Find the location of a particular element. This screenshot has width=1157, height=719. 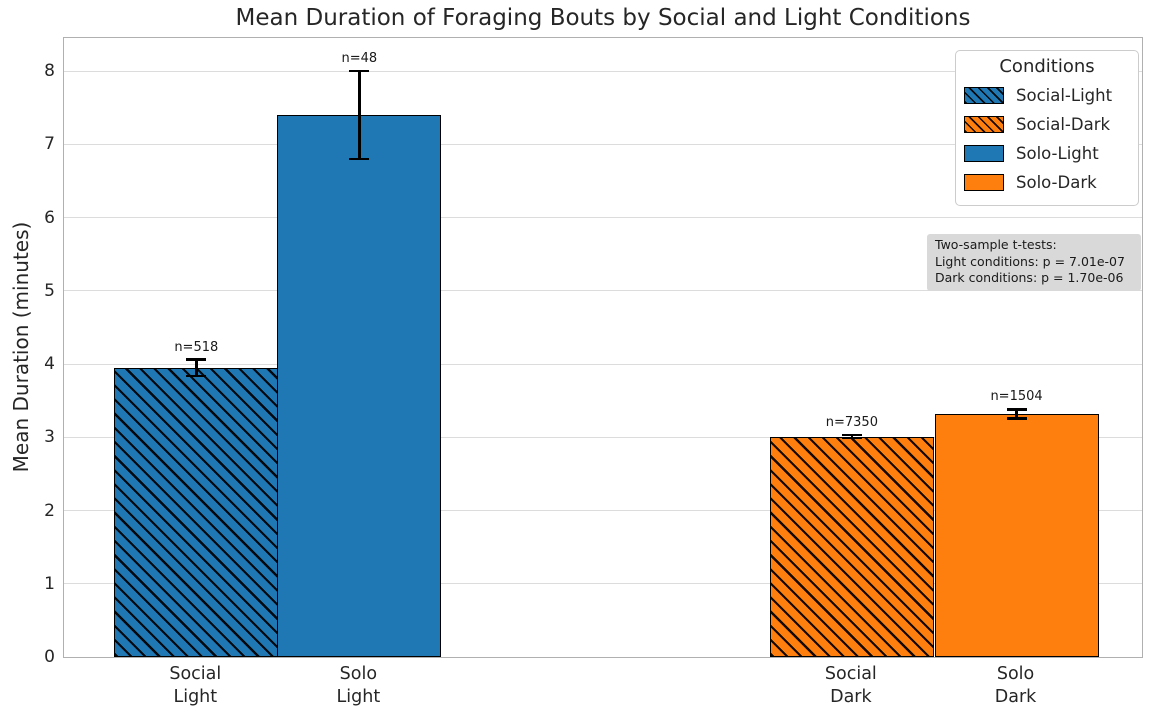

n-label-social-dark: n=7350 is located at coordinates (851, 423).